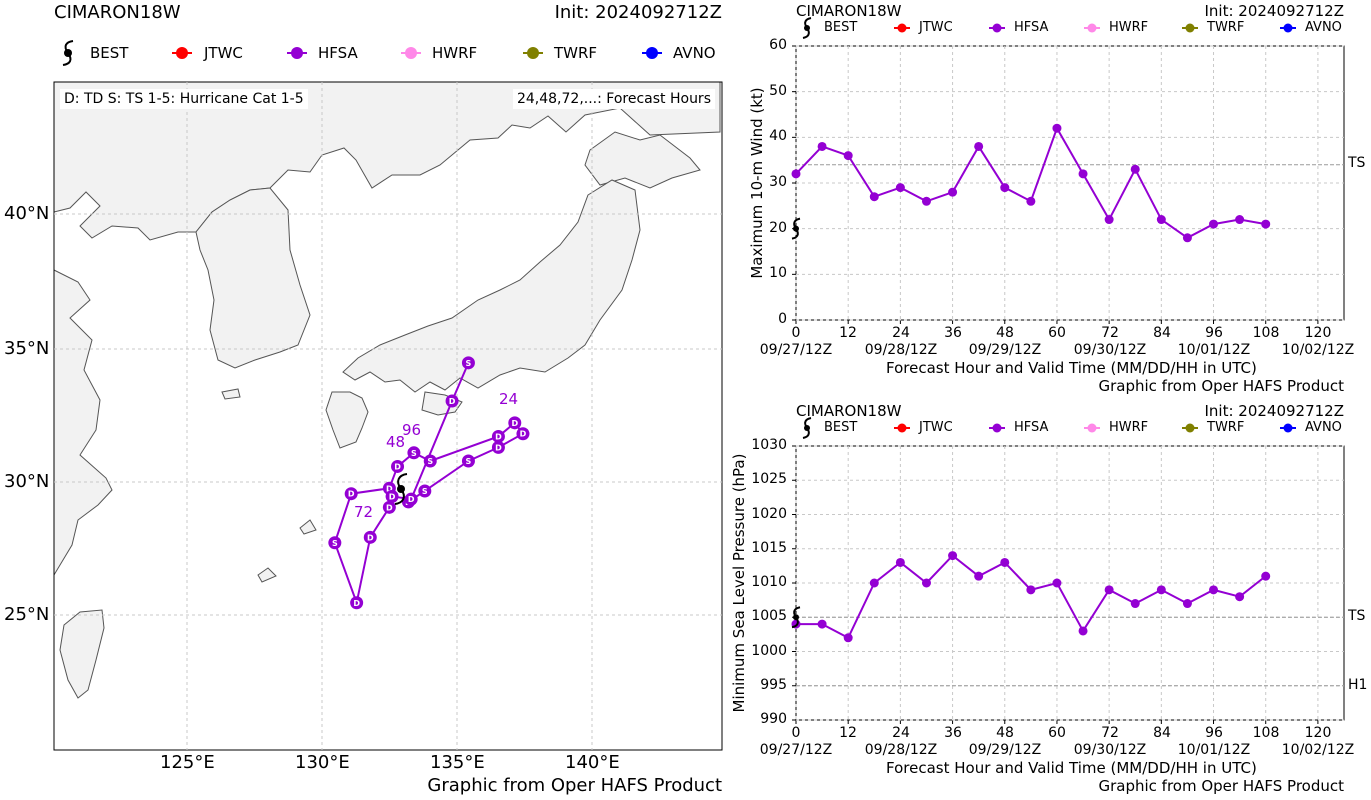 This screenshot has width=1371, height=800. Describe the element at coordinates (322, 762) in the screenshot. I see `map-lon-tick-130: 130°E` at that location.